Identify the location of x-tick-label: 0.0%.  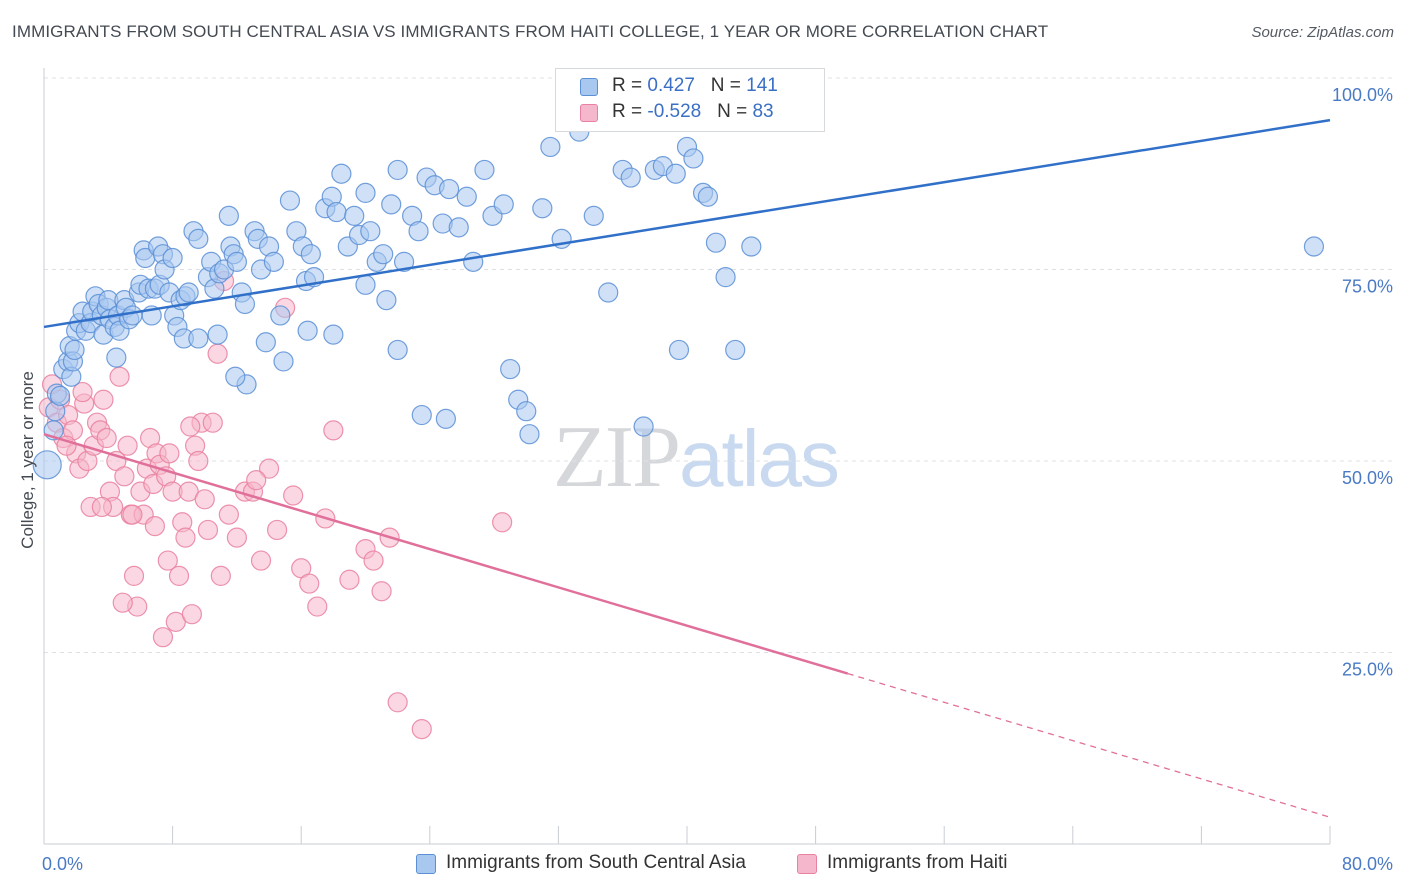
(62, 864).